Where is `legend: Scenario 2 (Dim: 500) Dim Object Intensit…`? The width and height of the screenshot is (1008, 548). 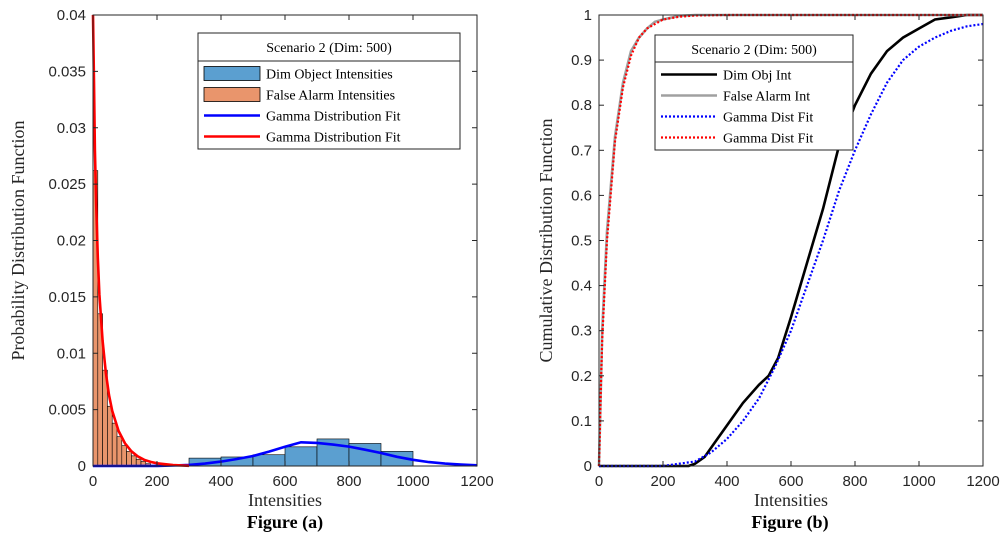
legend: Scenario 2 (Dim: 500) Dim Object Intensit… is located at coordinates (329, 91).